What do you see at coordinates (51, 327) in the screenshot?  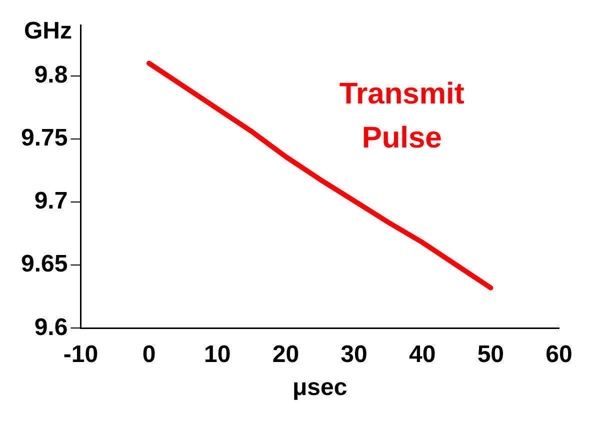 I see `y-tick-label: 9.6` at bounding box center [51, 327].